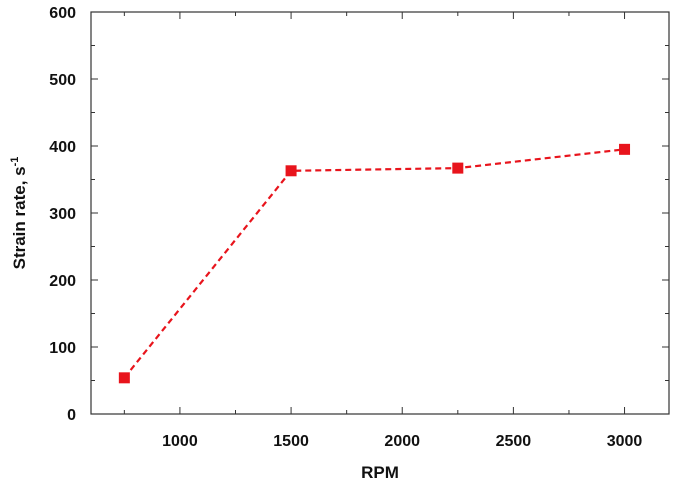  What do you see at coordinates (19, 217) in the screenshot?
I see `y-axis-title-main: Strain rate, s` at bounding box center [19, 217].